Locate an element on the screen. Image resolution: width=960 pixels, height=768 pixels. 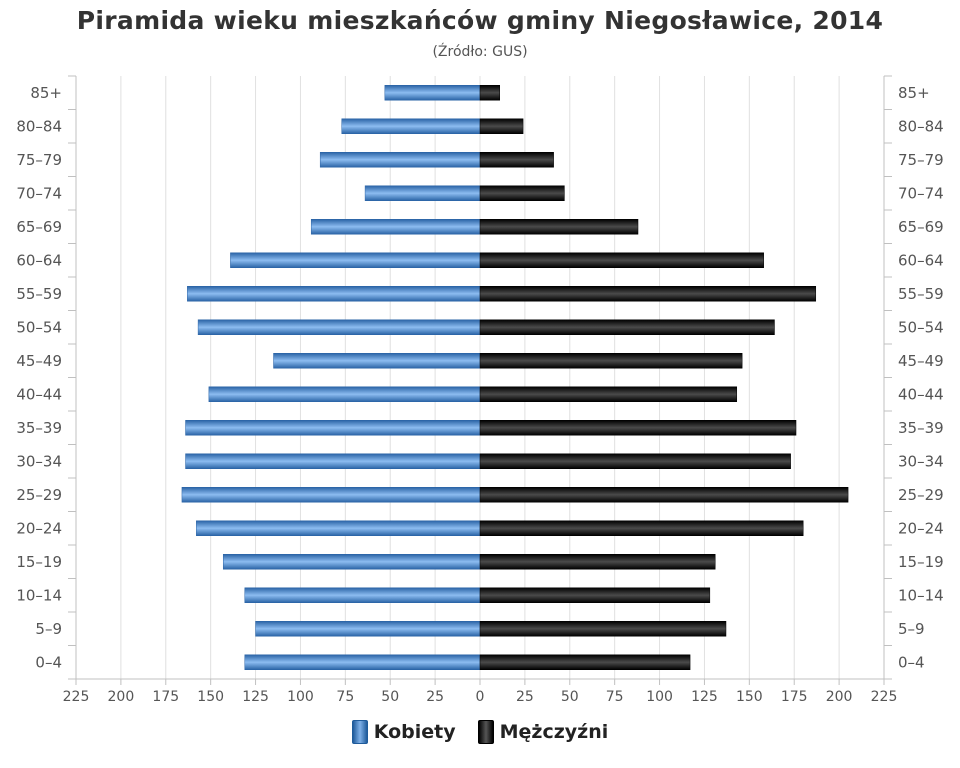
y-category-label-right: 70–74 is located at coordinates (921, 193).